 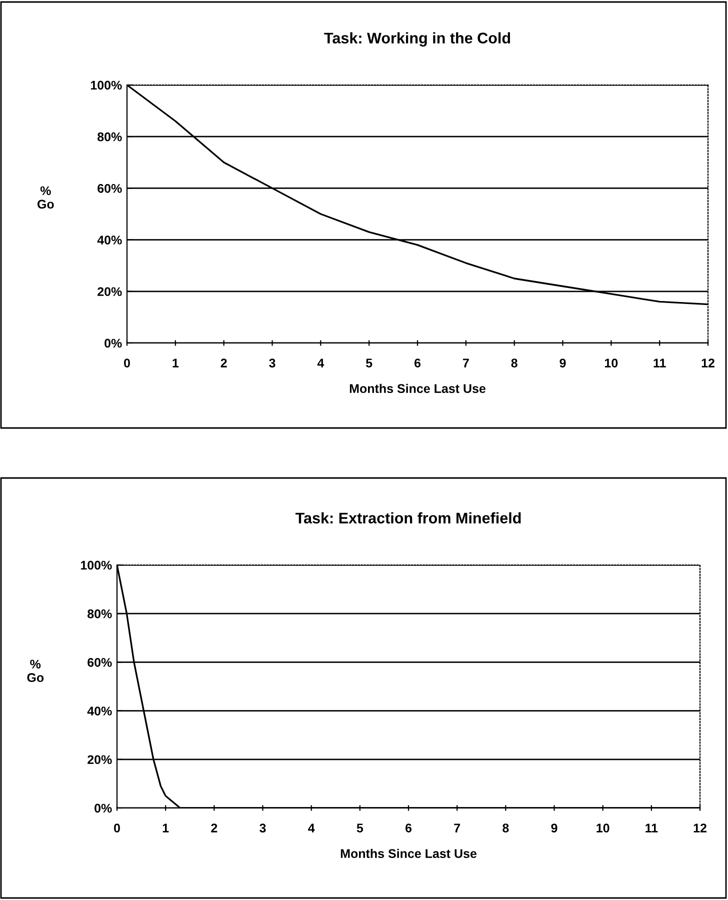 What do you see at coordinates (408, 518) in the screenshot?
I see `chart-title: Task: Extraction from Minefield` at bounding box center [408, 518].